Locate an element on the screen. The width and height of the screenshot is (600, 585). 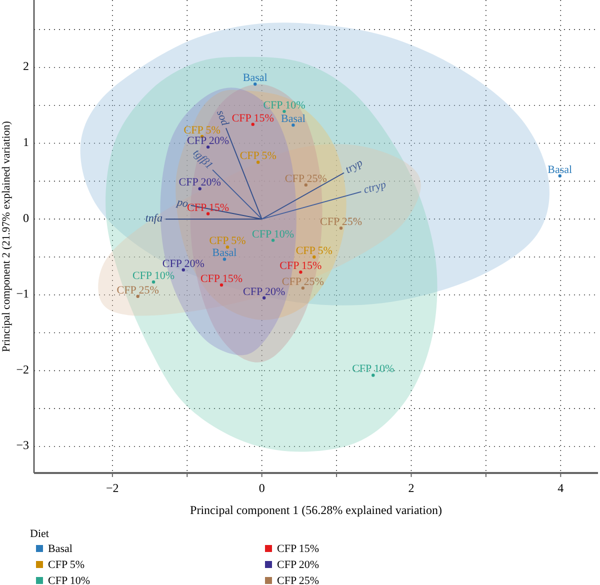
x-tick-label: 0 is located at coordinates (261, 488).